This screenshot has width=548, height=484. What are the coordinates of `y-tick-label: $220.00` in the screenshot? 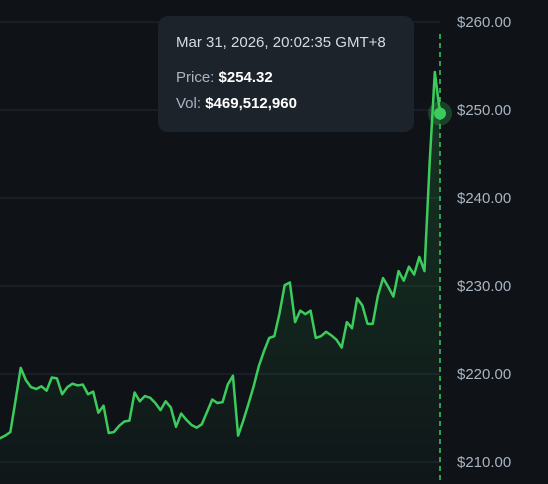 It's located at (484, 374).